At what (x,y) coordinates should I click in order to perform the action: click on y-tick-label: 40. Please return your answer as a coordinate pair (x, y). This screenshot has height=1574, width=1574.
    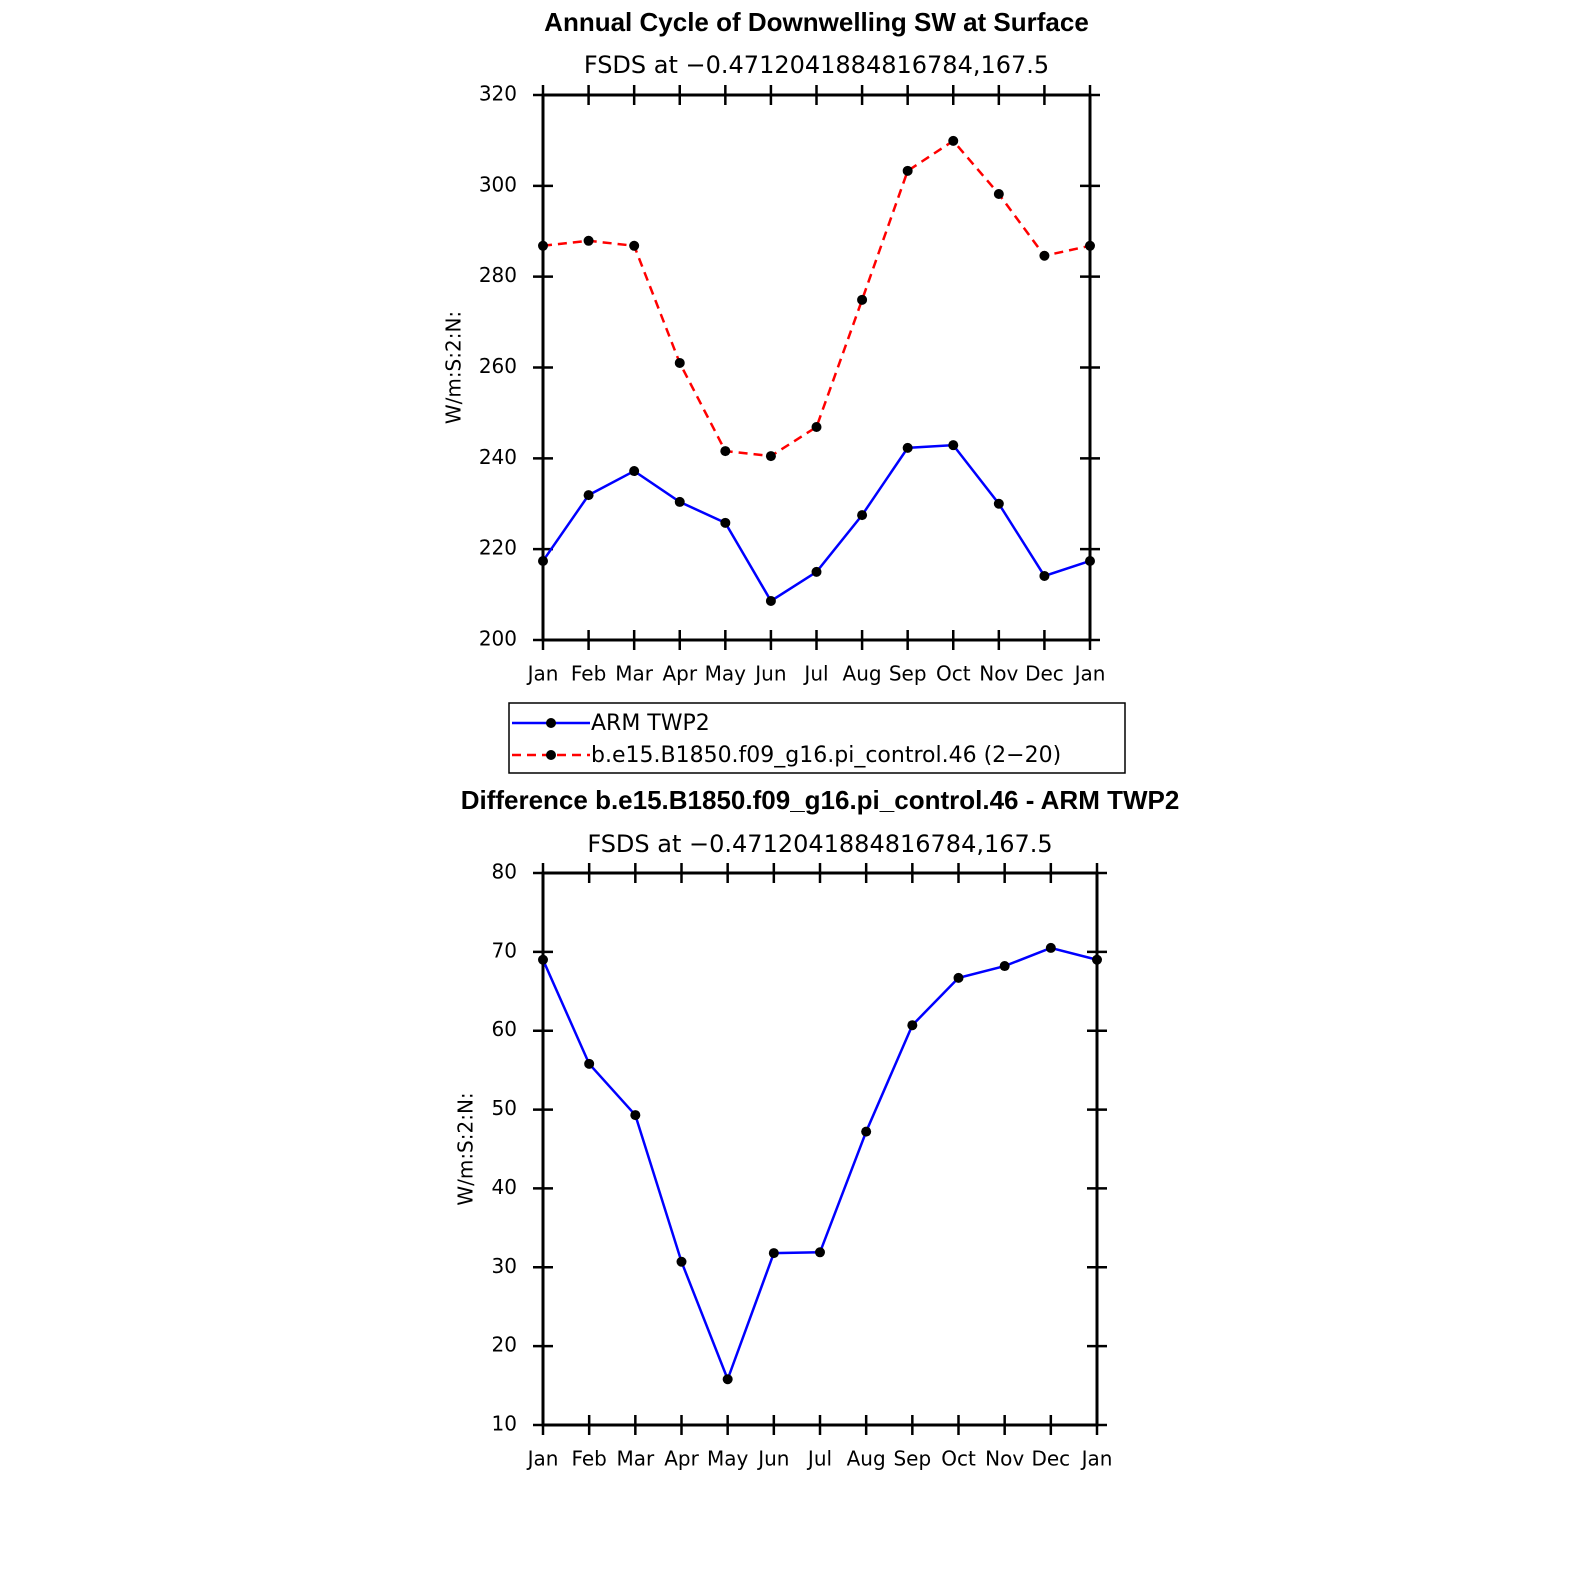
    Looking at the image, I should click on (504, 1187).